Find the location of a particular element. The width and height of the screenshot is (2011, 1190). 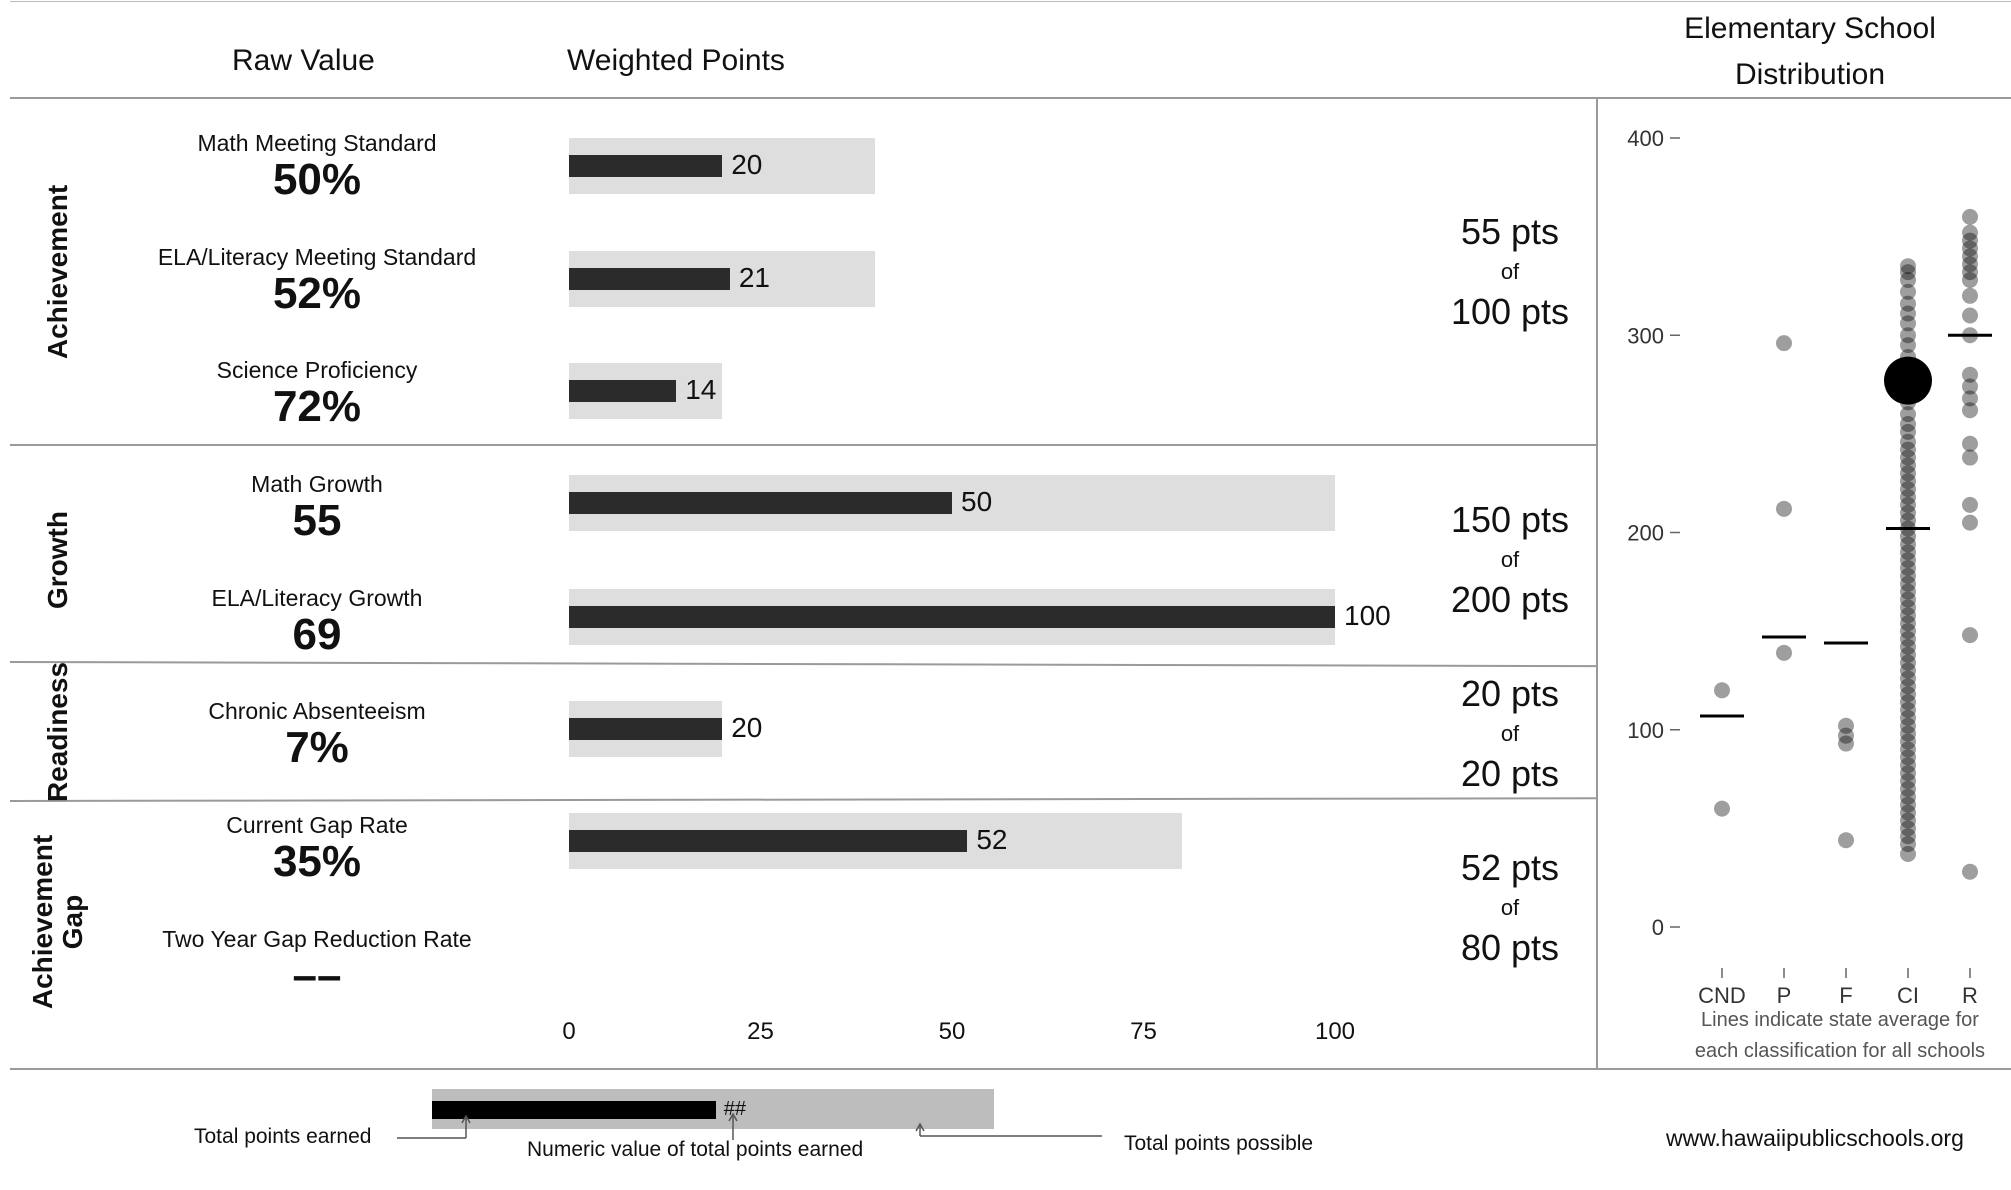

category-achievement-gap: Achievement Gap is located at coordinates (57, 922).